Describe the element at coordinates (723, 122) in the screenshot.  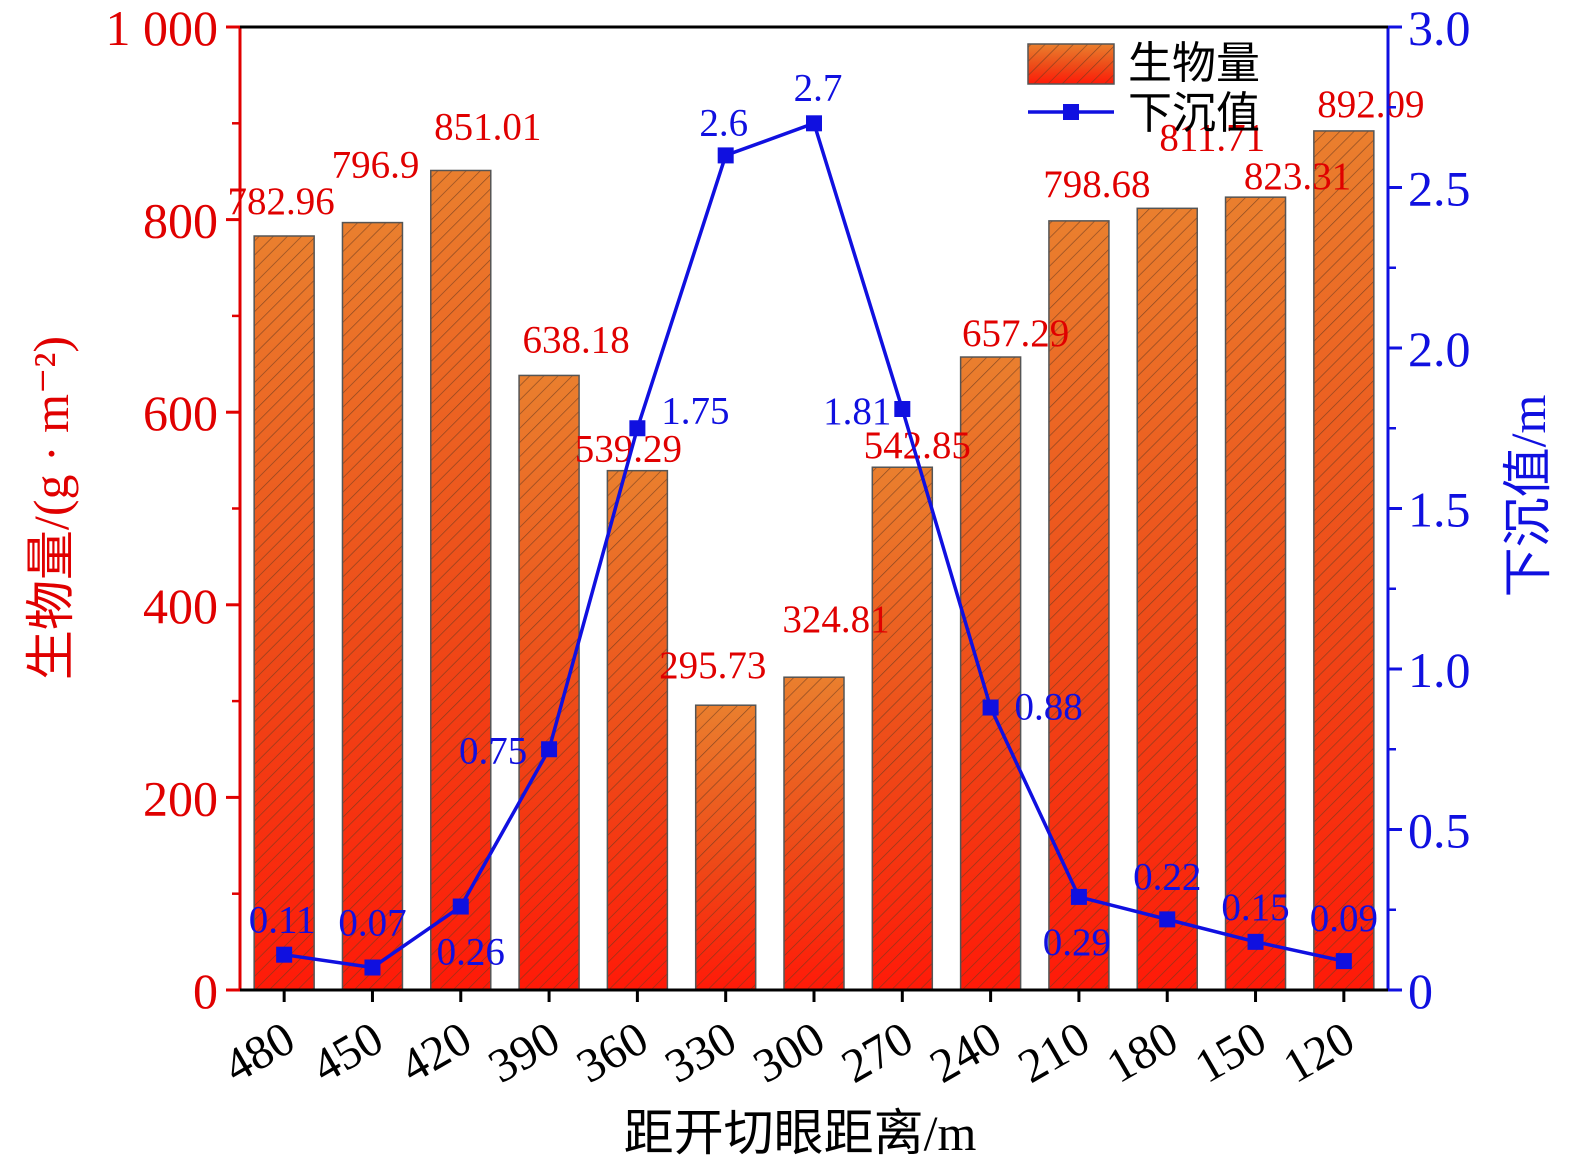
I see `line-data-label: 2.6` at that location.